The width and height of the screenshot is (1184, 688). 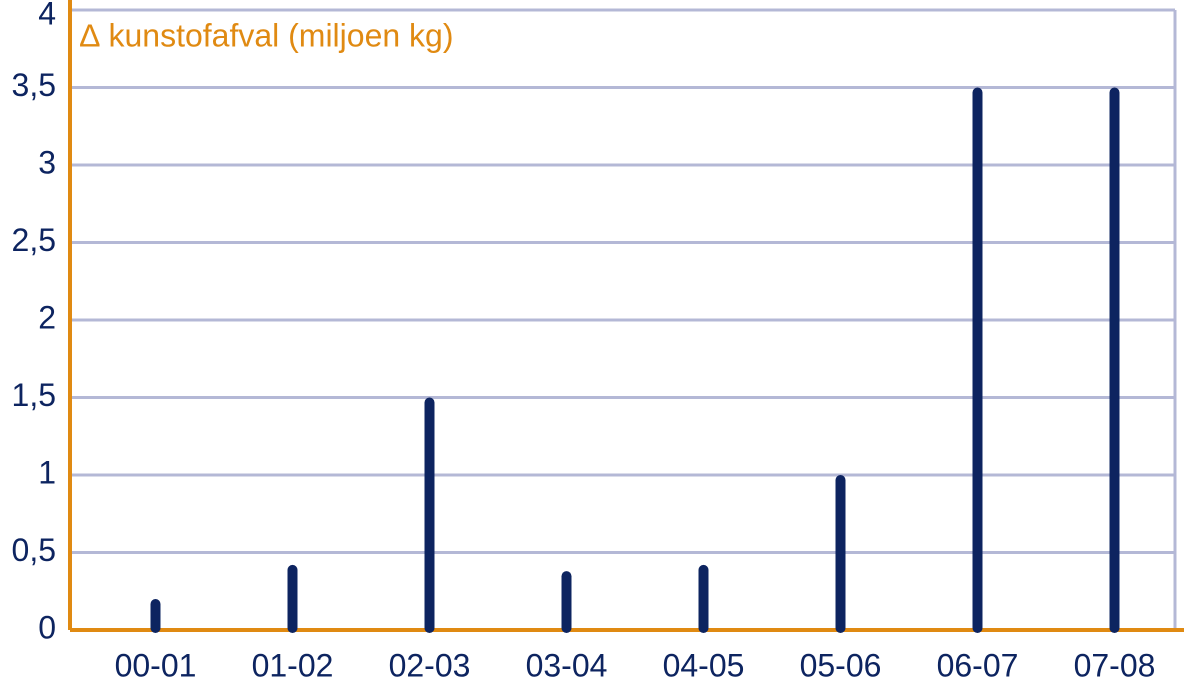 I want to click on x-tick-label: 01-02, so click(x=293, y=665).